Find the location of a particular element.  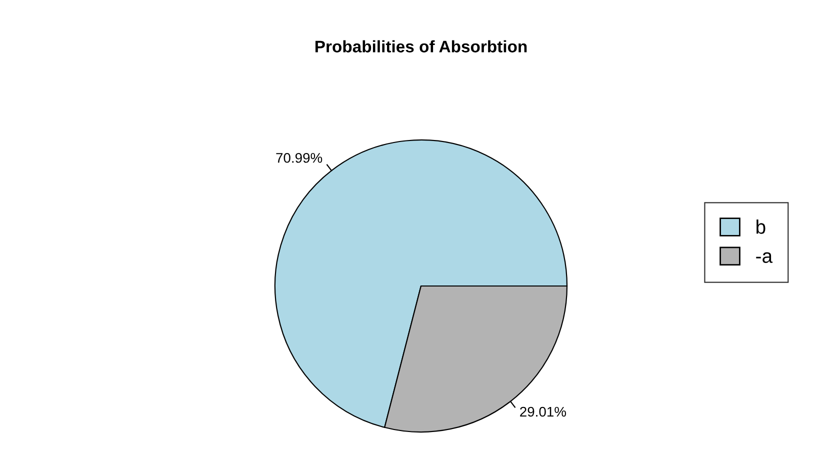

chart-title: Probabilities of Absorbtion is located at coordinates (421, 46).